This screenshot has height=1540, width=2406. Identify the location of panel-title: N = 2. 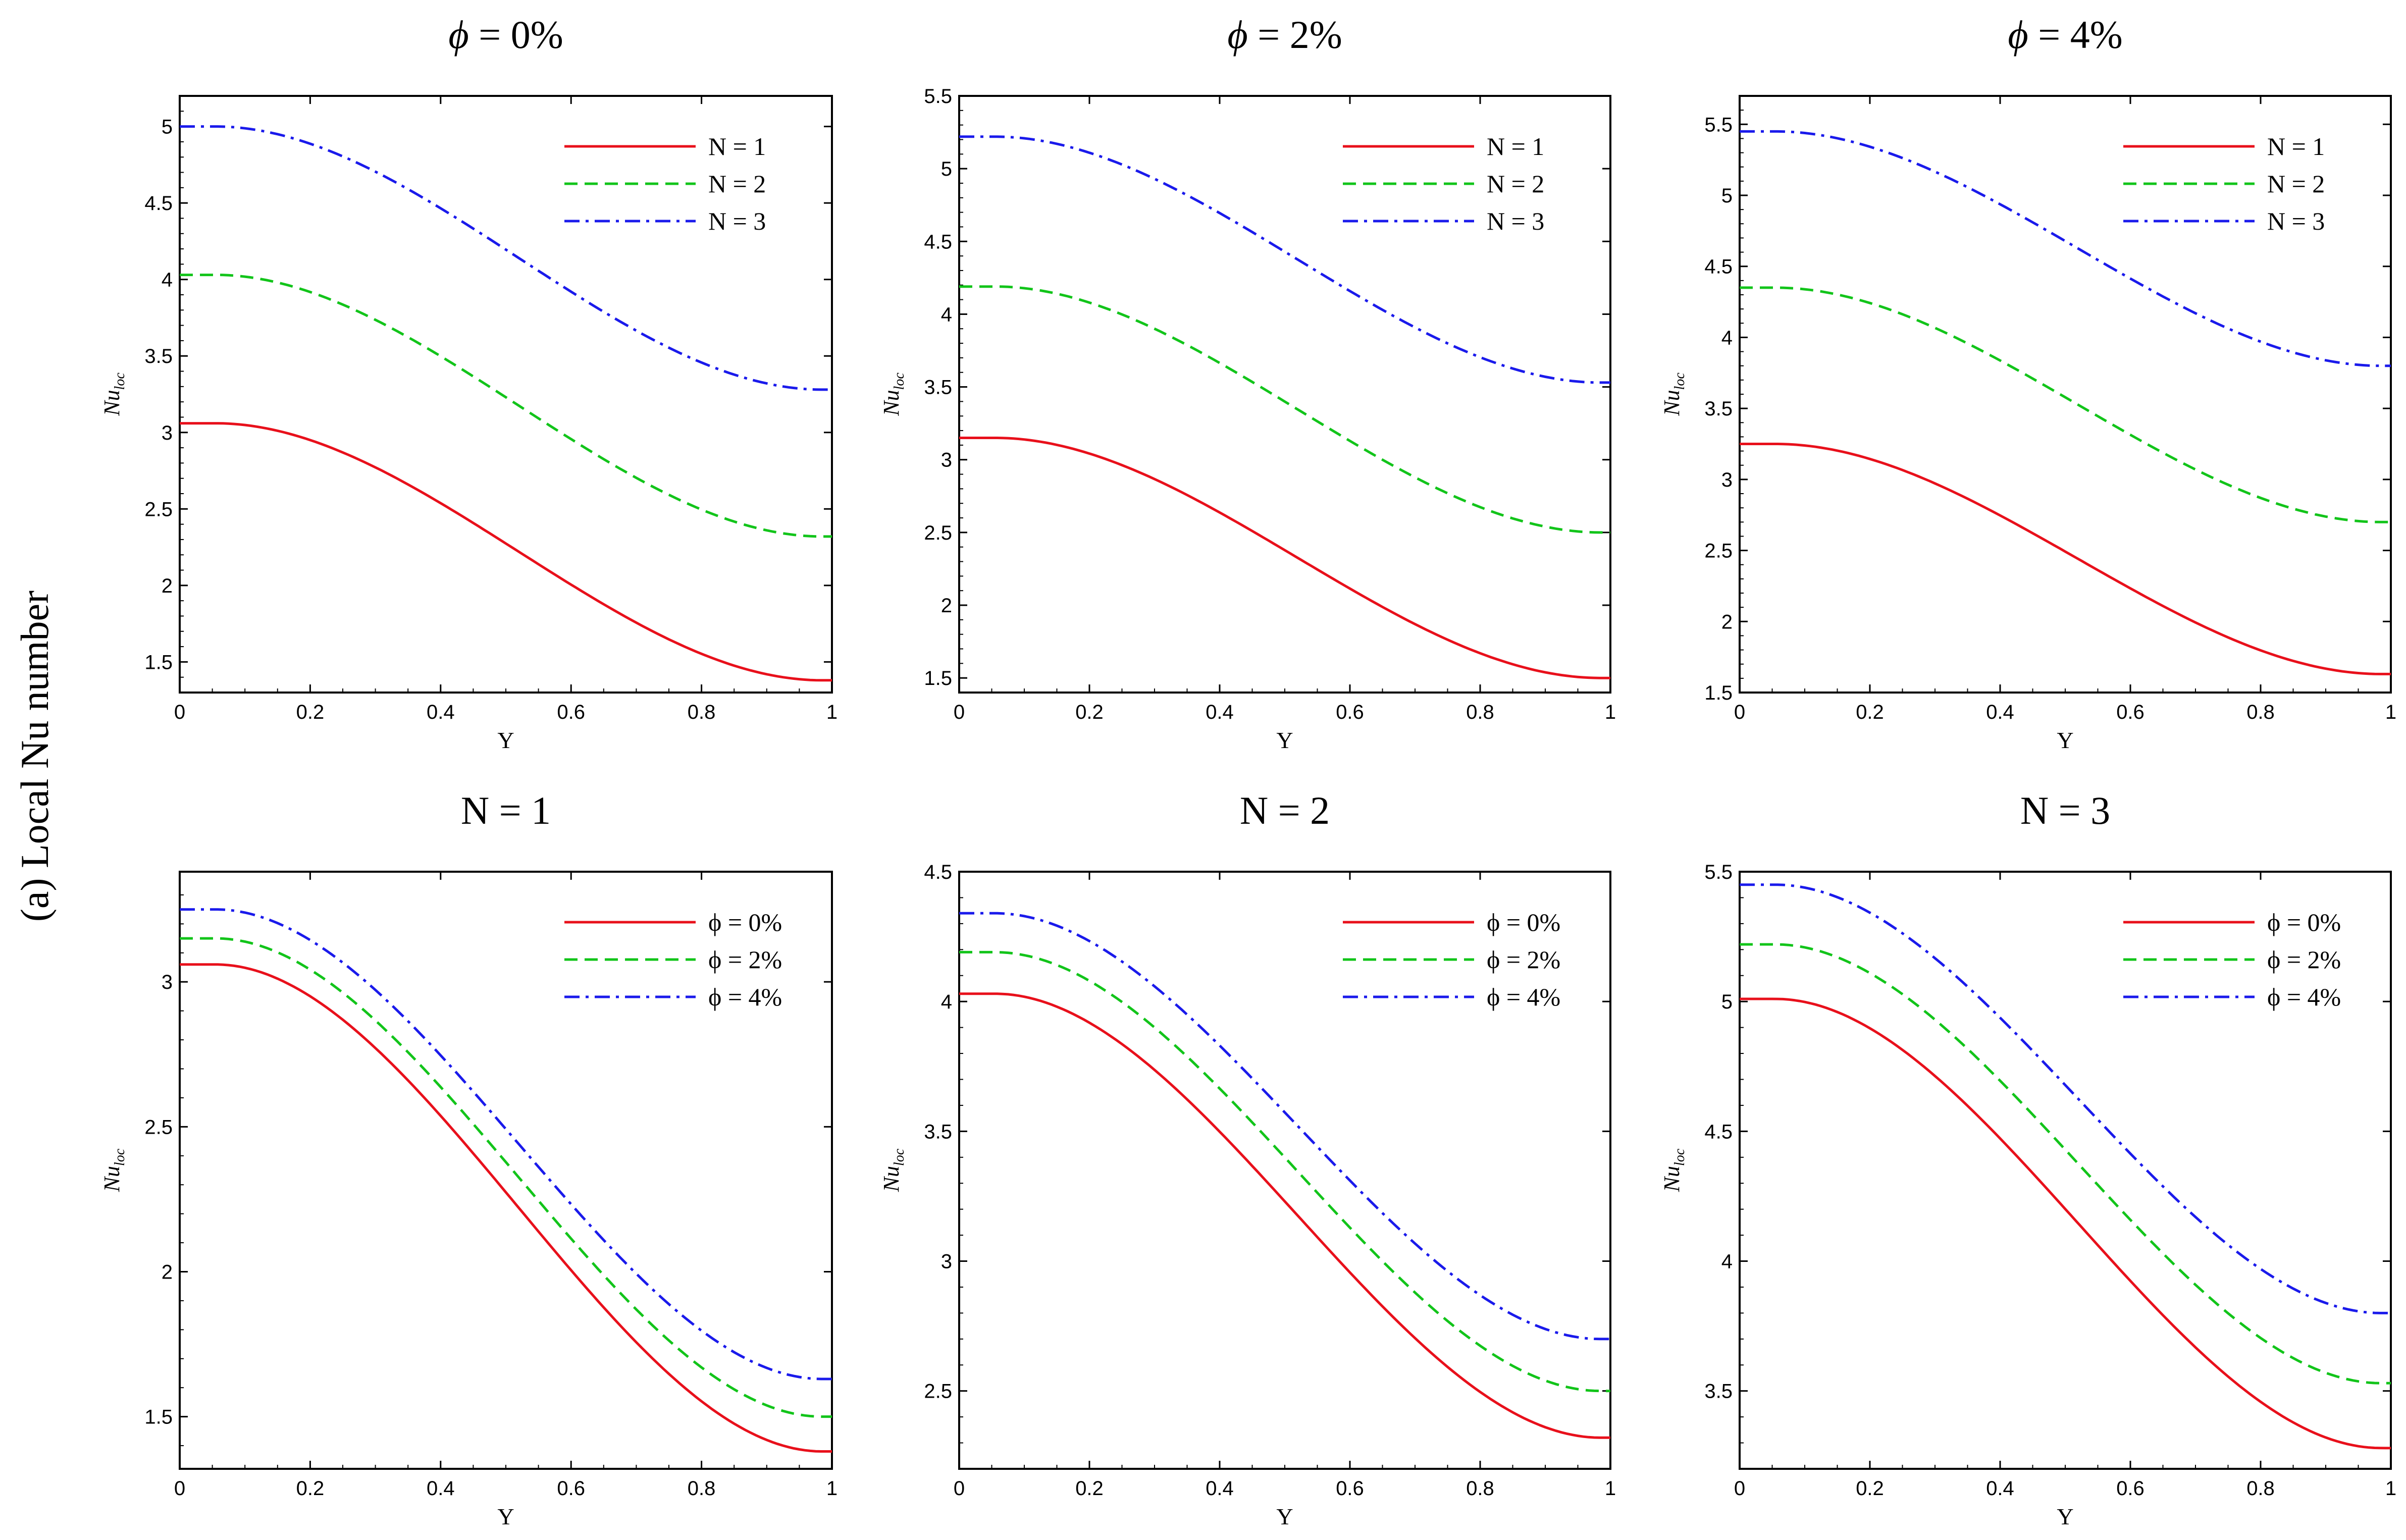
(1285, 810).